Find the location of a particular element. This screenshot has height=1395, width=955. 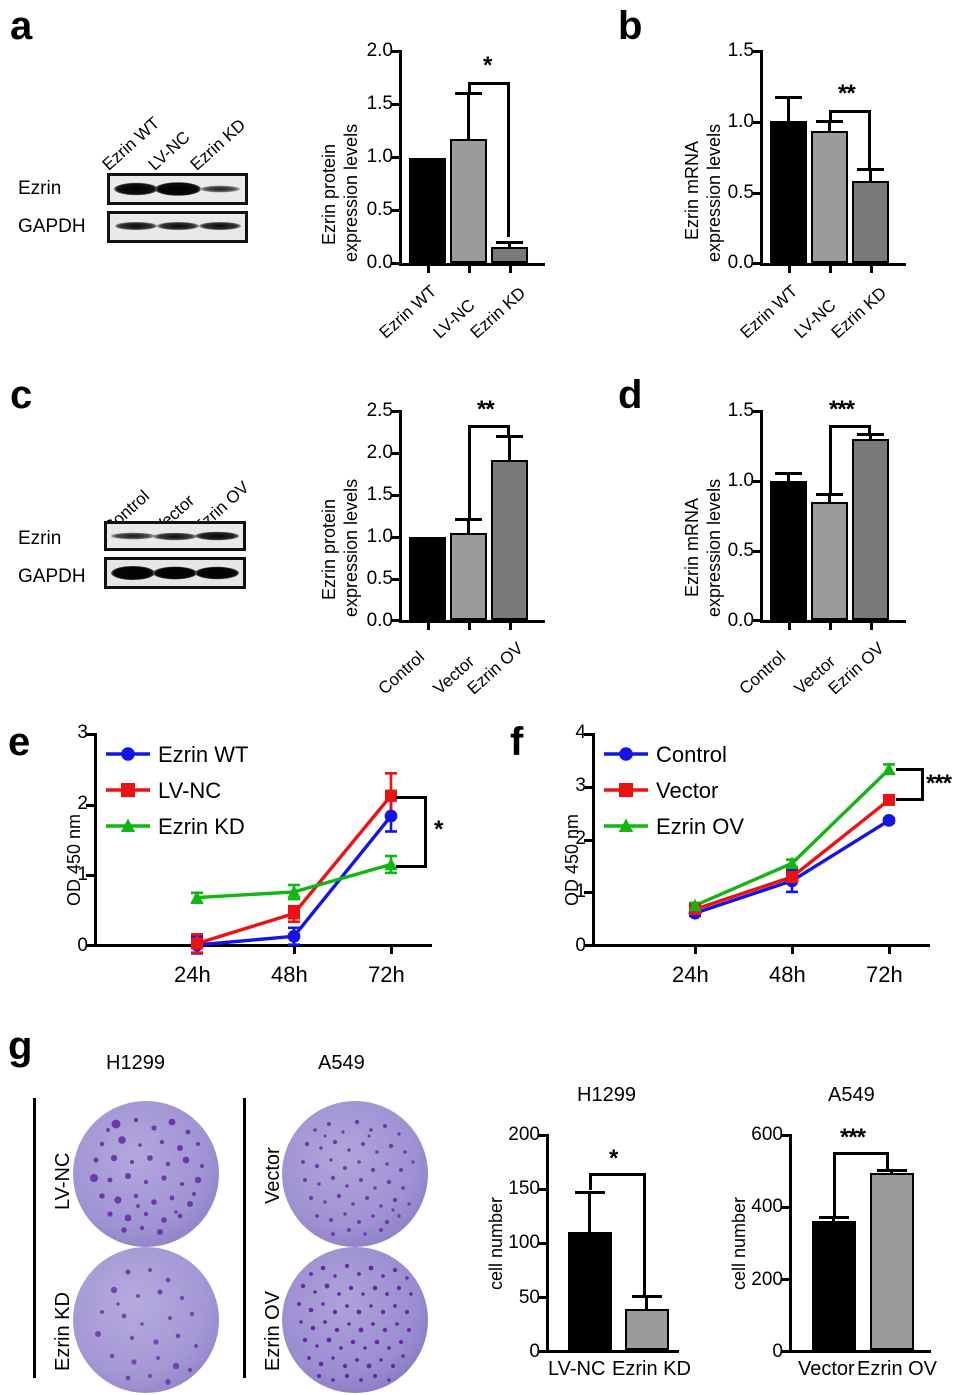

panel-a-y-axis is located at coordinates (400, 158).